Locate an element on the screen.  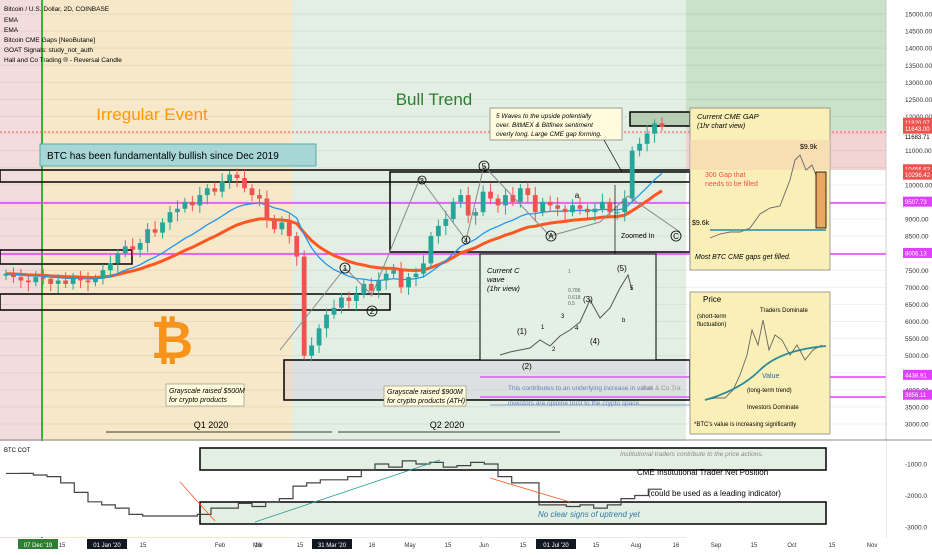
x-tick-highlight is located at coordinates (332, 544).